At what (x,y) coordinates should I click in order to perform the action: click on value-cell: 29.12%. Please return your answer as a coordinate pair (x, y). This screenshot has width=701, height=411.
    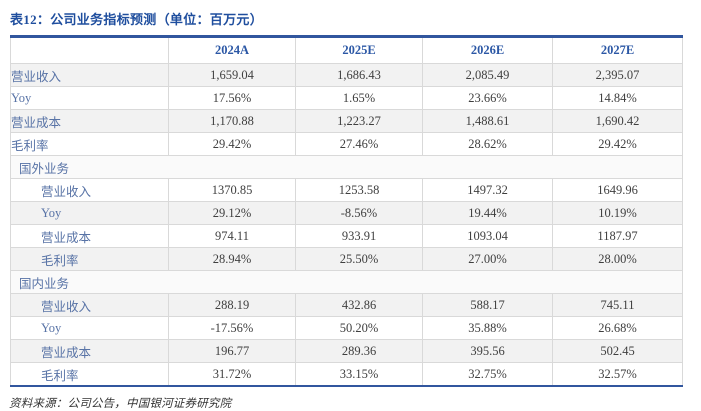
    Looking at the image, I should click on (232, 213).